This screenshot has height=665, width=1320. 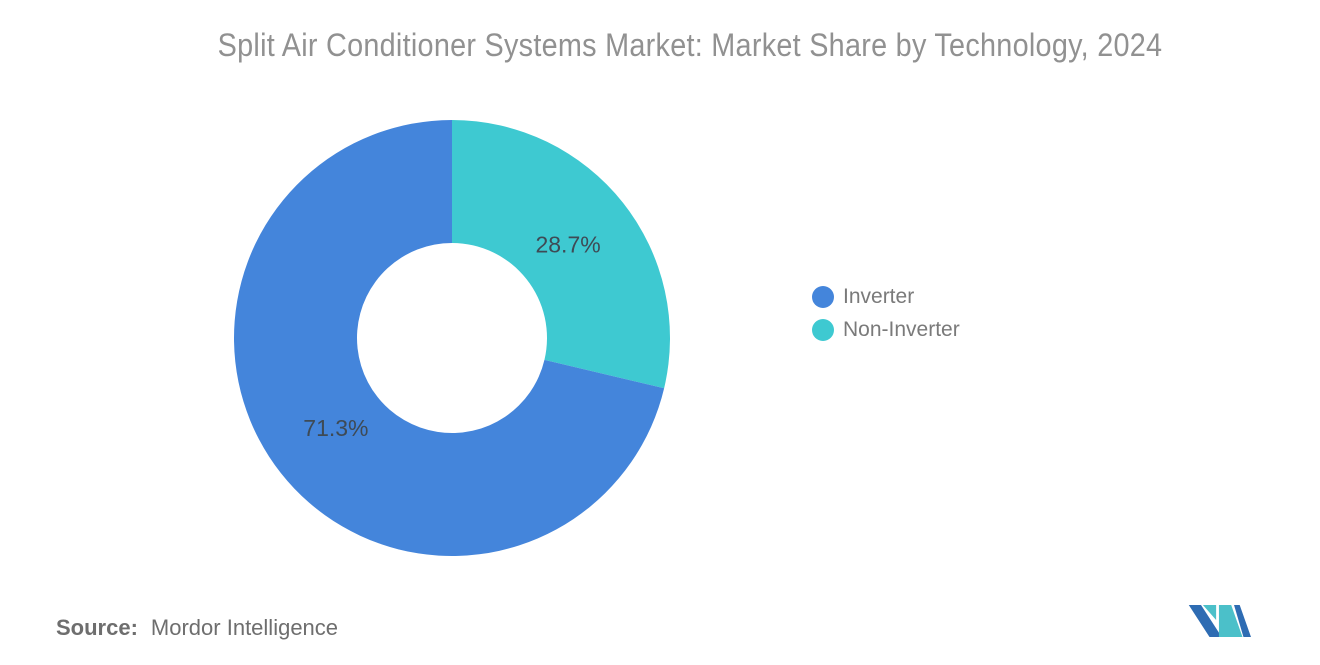 I want to click on source-label: Source:, so click(x=97, y=627).